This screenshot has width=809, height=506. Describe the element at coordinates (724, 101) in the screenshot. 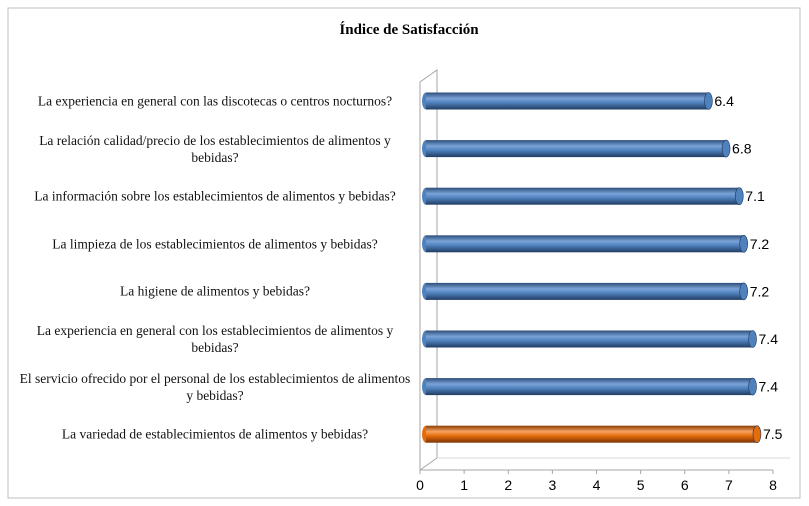

I see `value-label: 6.4` at that location.